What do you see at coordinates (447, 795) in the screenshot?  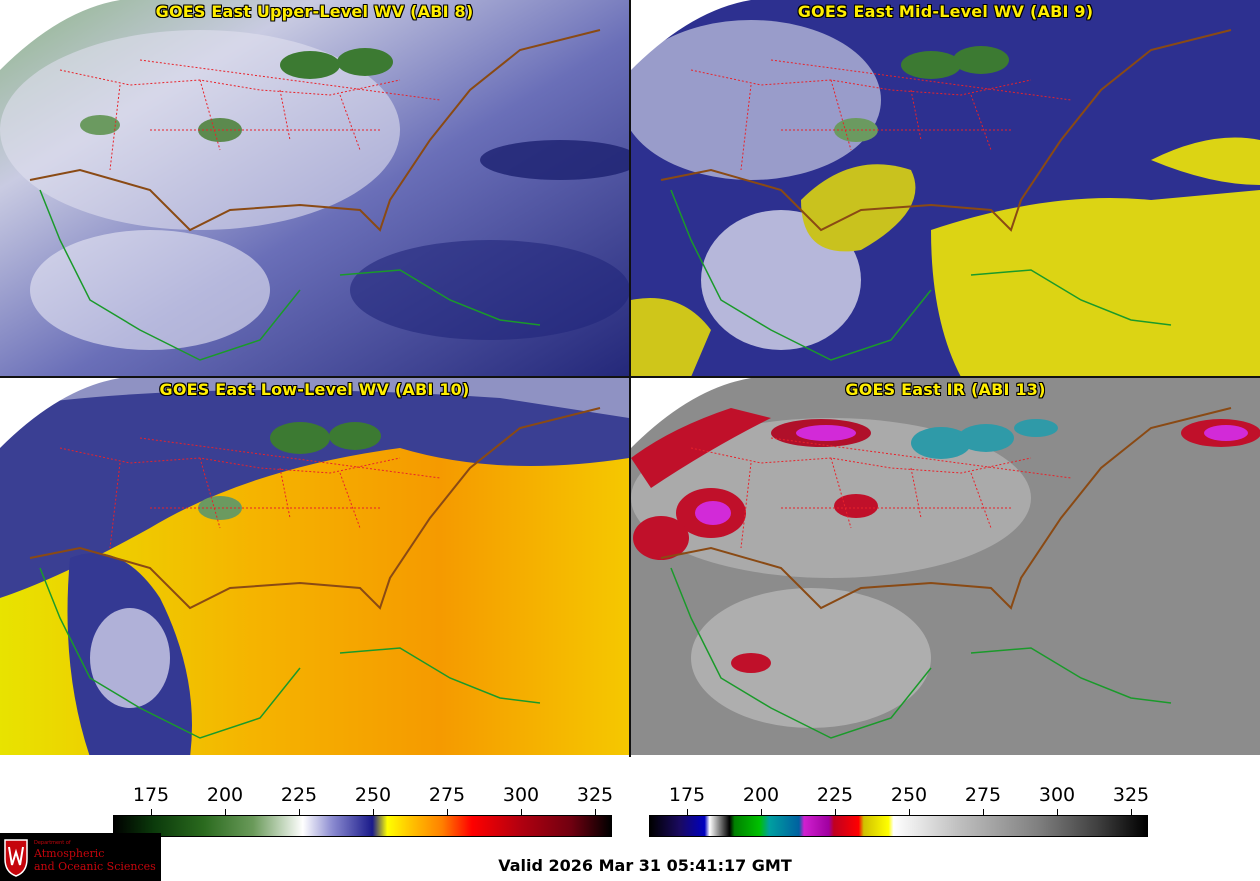 I see `wv-tick-label: 275` at bounding box center [447, 795].